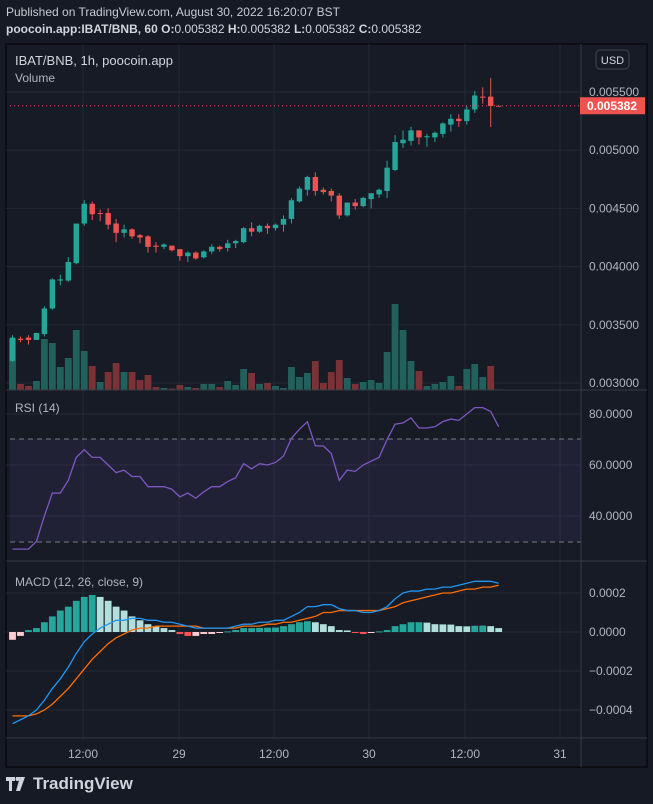 The image size is (653, 804). What do you see at coordinates (82, 29) in the screenshot?
I see `symbol-label: poocoin.app:IBAT/BNB, 60` at bounding box center [82, 29].